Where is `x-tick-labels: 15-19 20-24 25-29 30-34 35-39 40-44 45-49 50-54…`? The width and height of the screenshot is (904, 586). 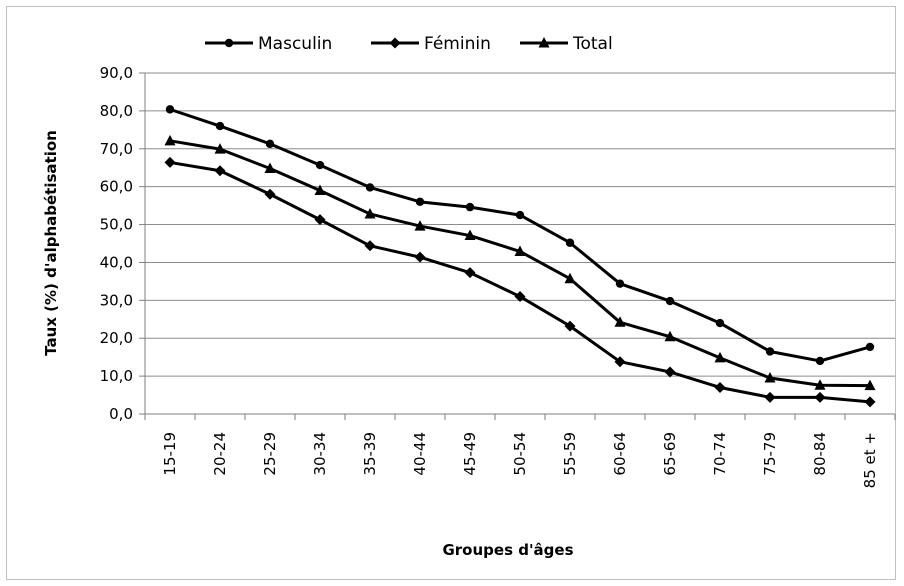
x-tick-labels: 15-19 20-24 25-29 30-34 35-39 40-44 45-49 50-54… is located at coordinates (520, 460).